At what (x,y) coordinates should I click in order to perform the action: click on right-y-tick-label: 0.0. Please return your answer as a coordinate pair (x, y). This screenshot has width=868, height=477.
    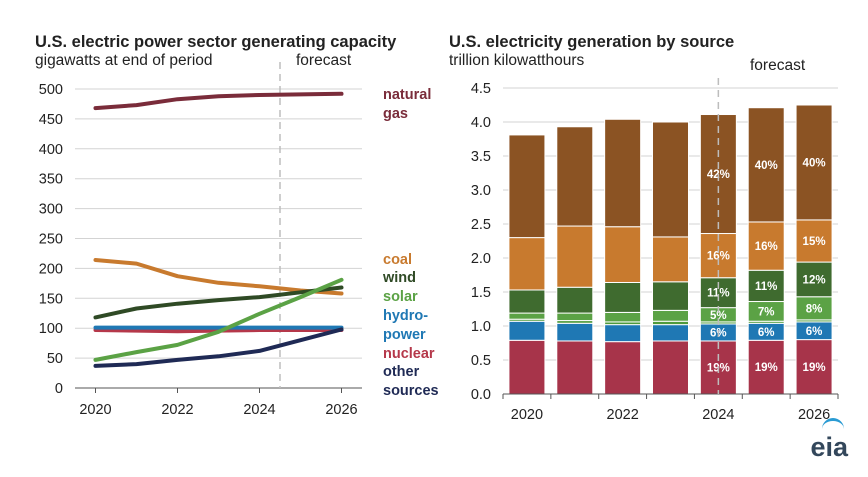
    Looking at the image, I should click on (481, 395).